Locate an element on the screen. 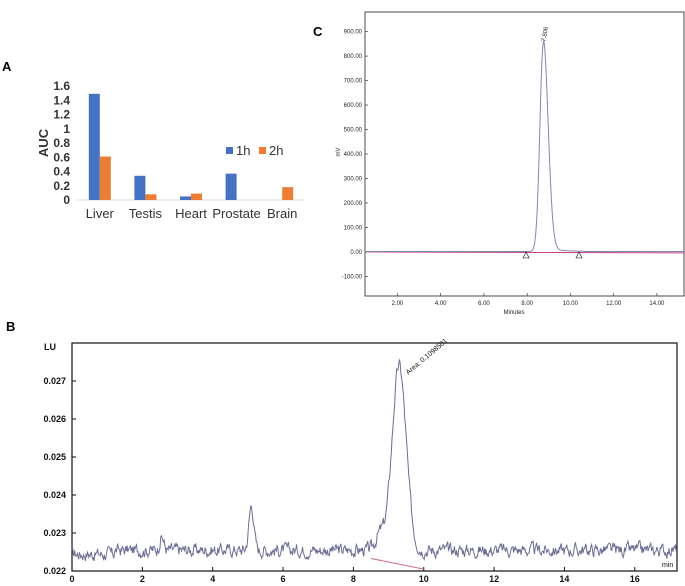  bar-2h-testis is located at coordinates (151, 197).